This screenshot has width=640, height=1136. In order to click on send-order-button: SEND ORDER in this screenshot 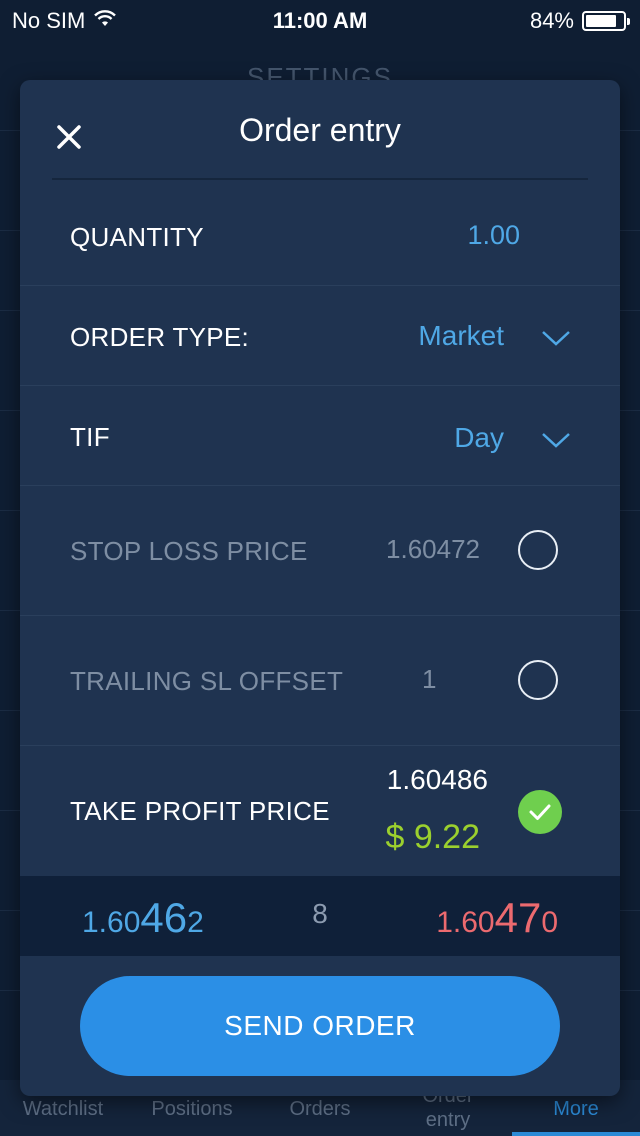, I will do `click(320, 1026)`.